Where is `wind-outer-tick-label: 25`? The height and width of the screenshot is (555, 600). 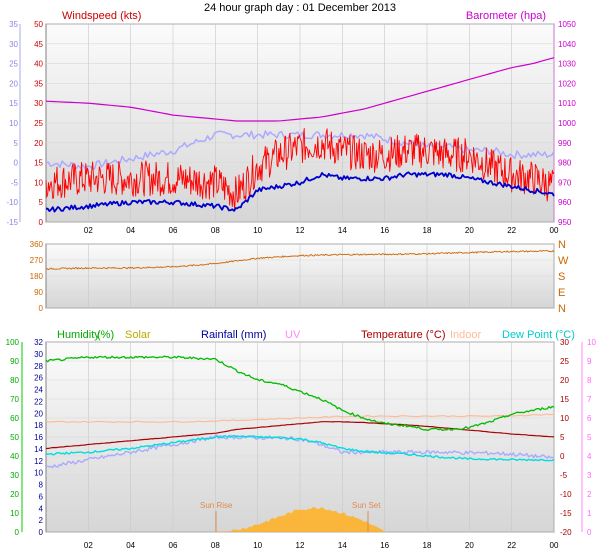
wind-outer-tick-label: 25 is located at coordinates (13, 64).